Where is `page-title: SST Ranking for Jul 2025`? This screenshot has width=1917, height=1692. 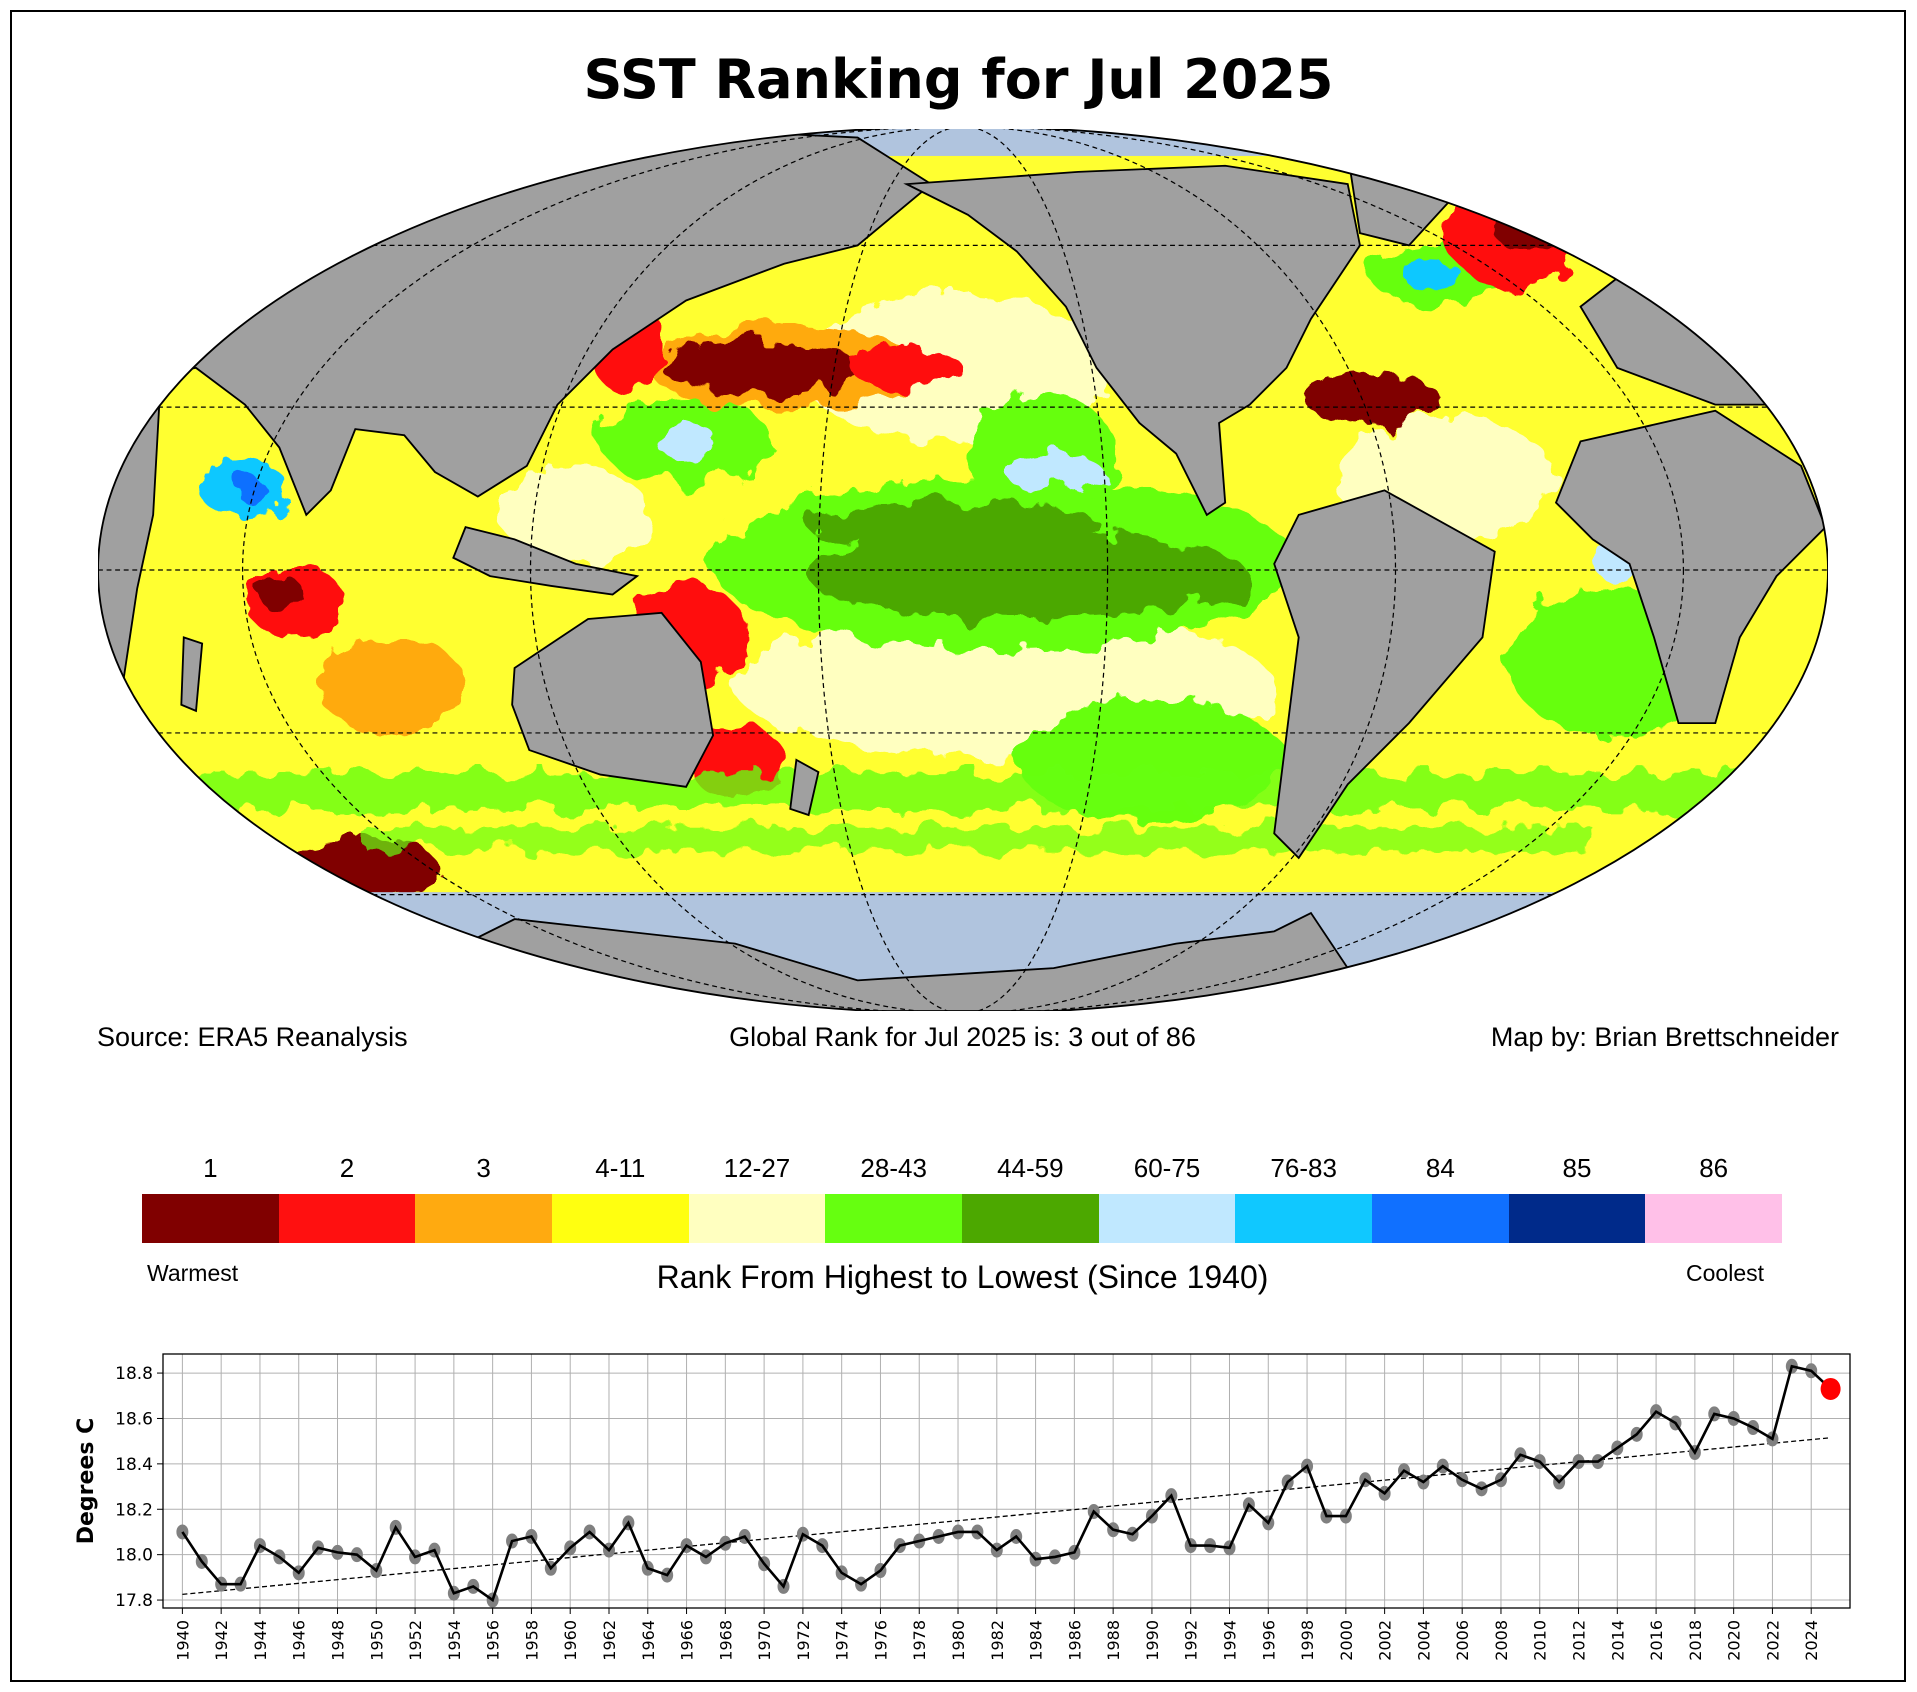
page-title: SST Ranking for Jul 2025 is located at coordinates (958, 79).